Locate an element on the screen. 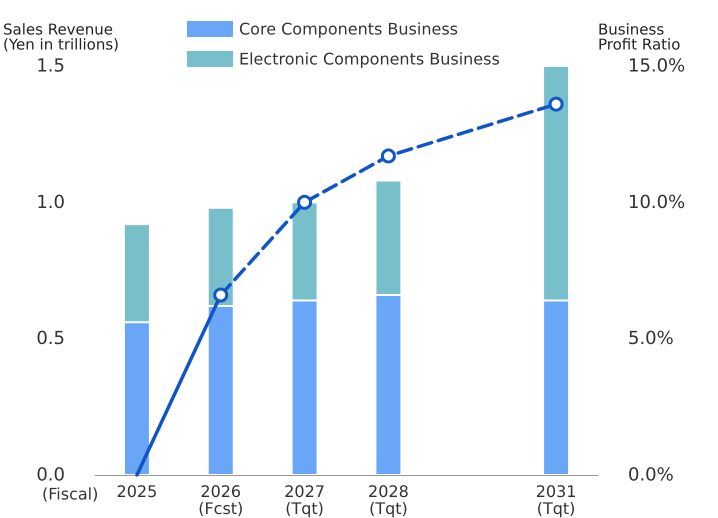 The image size is (718, 518). x-tick-label: 2028 (Tqt) is located at coordinates (388, 500).